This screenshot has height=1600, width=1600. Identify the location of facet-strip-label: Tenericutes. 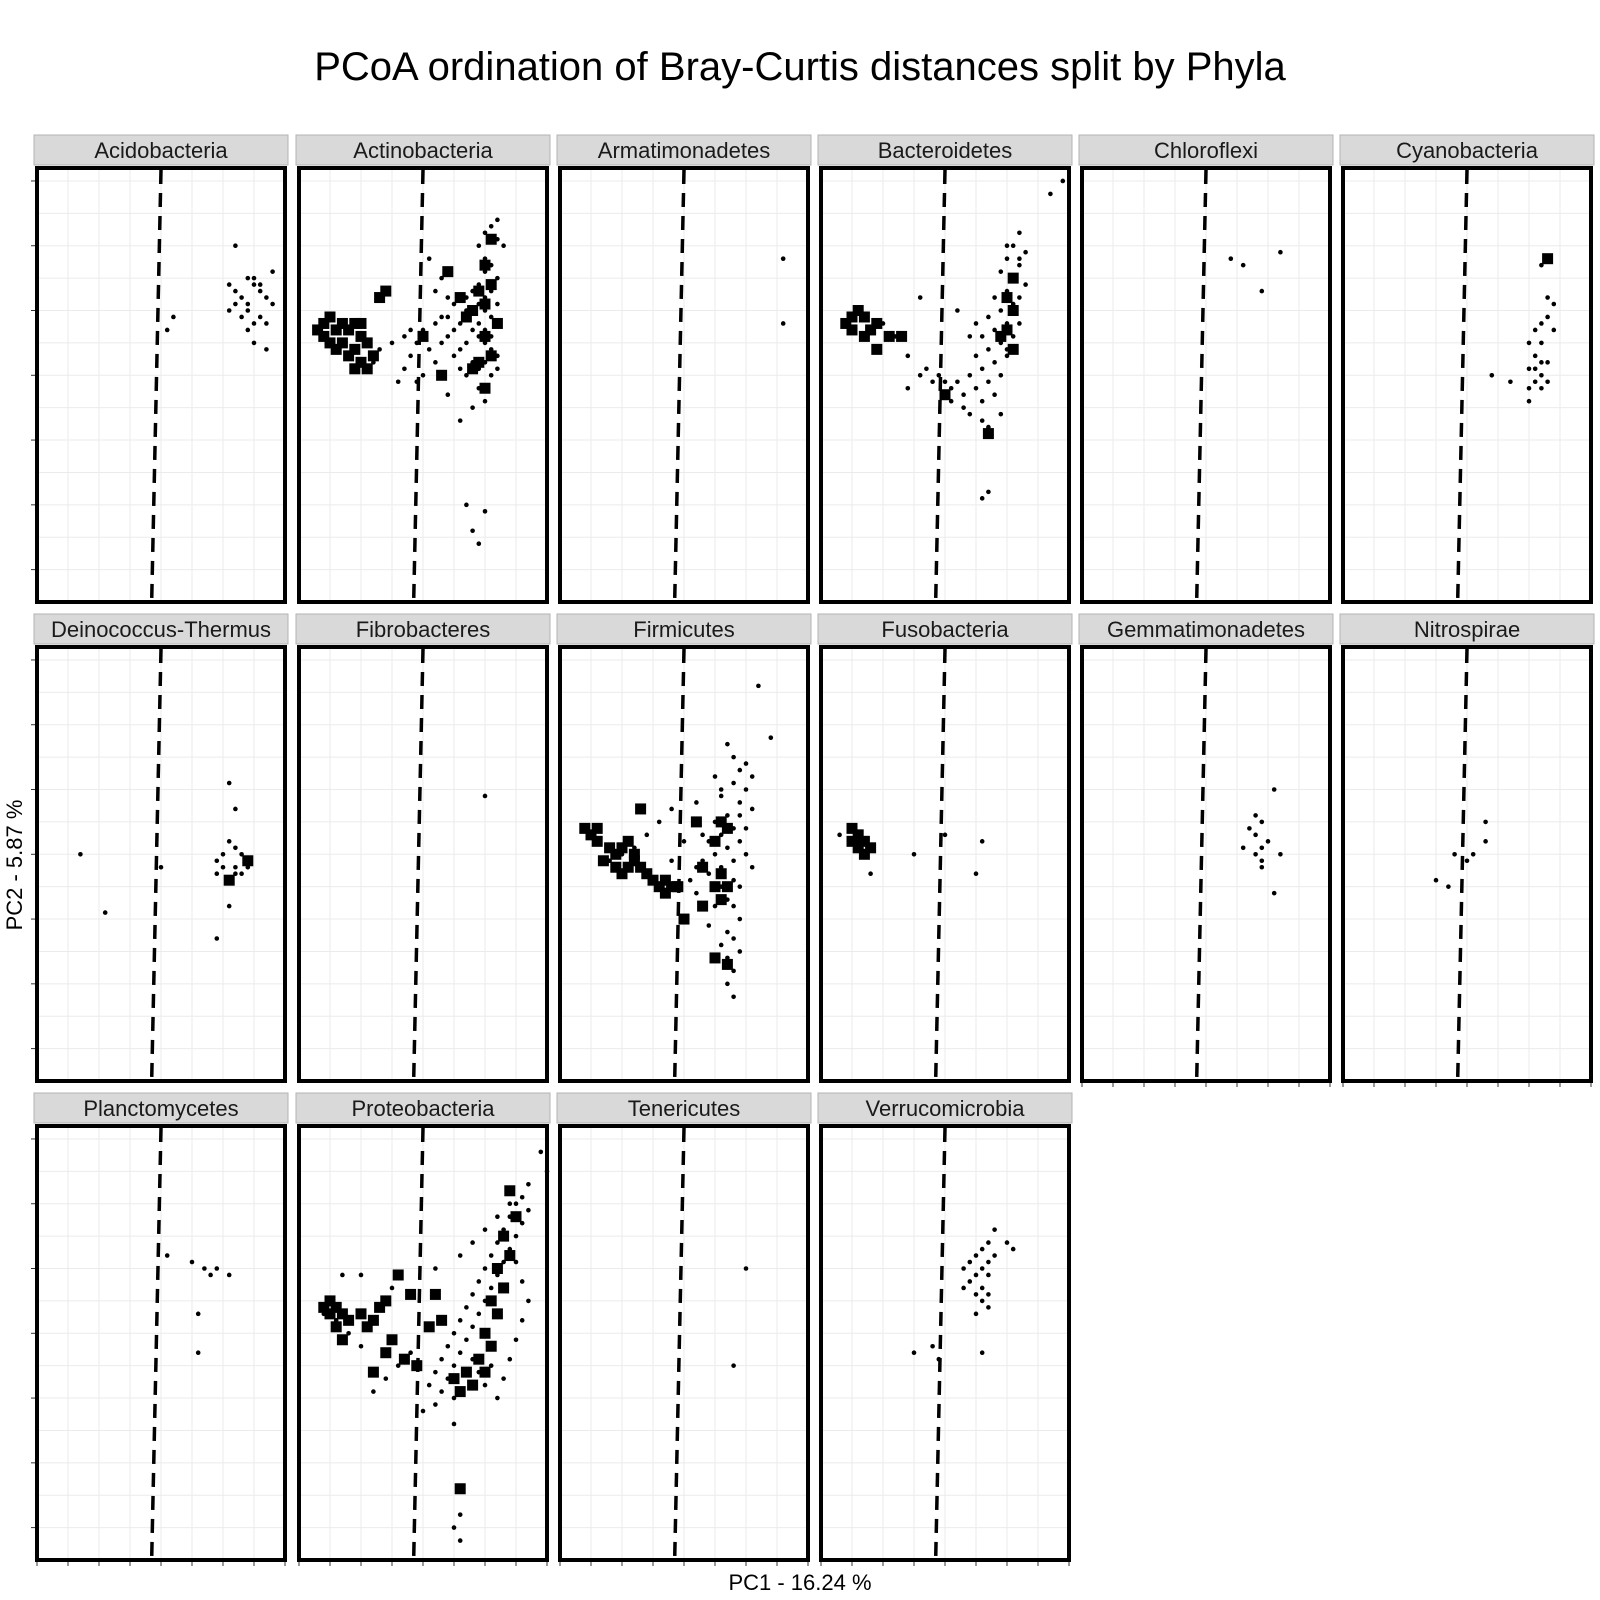
(684, 1108).